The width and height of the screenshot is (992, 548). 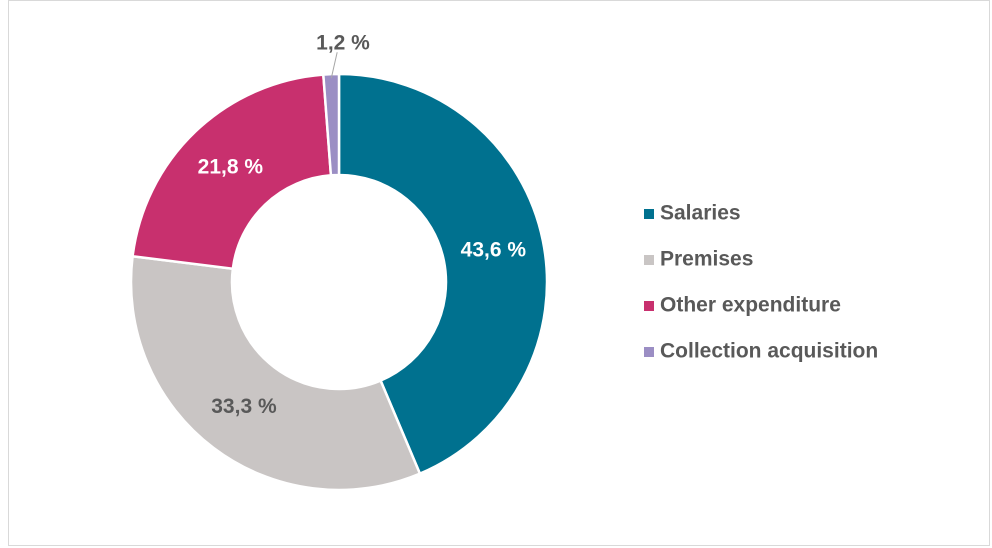 I want to click on data-label: 33,3 %, so click(x=244, y=406).